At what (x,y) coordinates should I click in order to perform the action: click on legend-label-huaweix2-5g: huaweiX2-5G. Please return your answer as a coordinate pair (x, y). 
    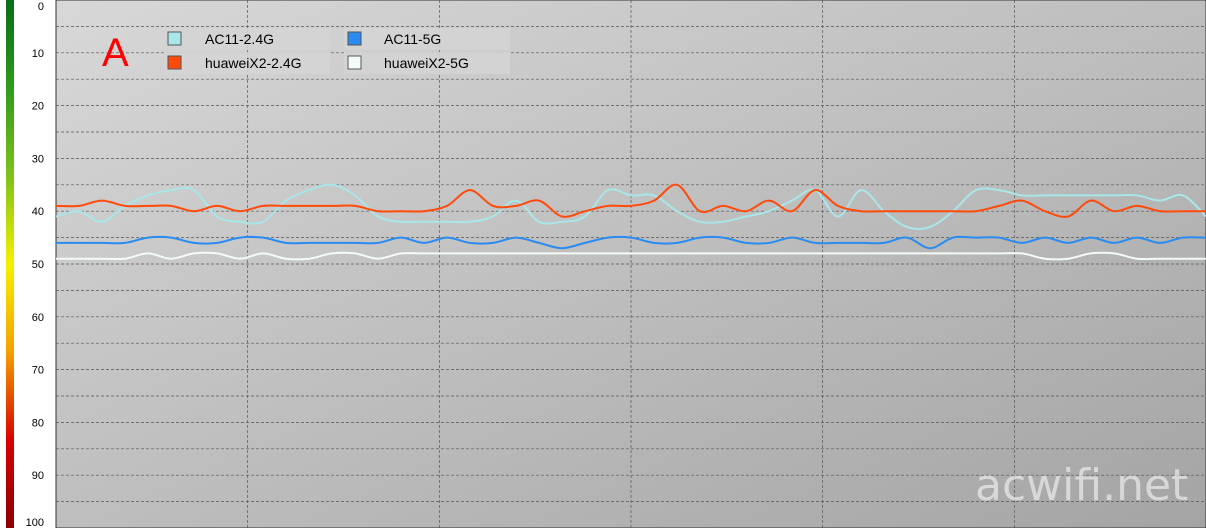
    Looking at the image, I should click on (426, 63).